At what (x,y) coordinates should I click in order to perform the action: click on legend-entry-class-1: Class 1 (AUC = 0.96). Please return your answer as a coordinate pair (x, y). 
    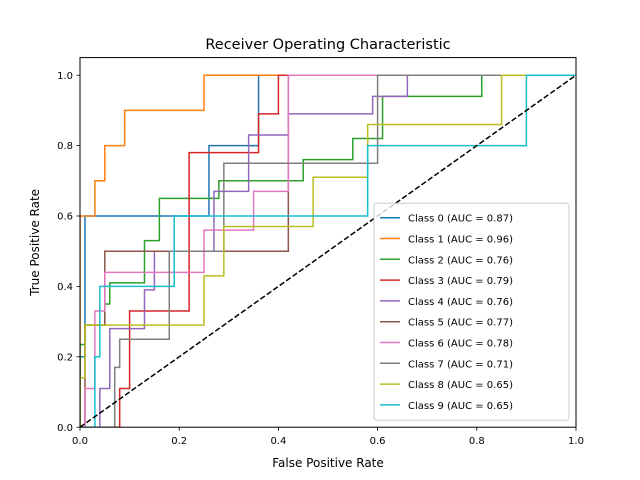
    Looking at the image, I should click on (460, 240).